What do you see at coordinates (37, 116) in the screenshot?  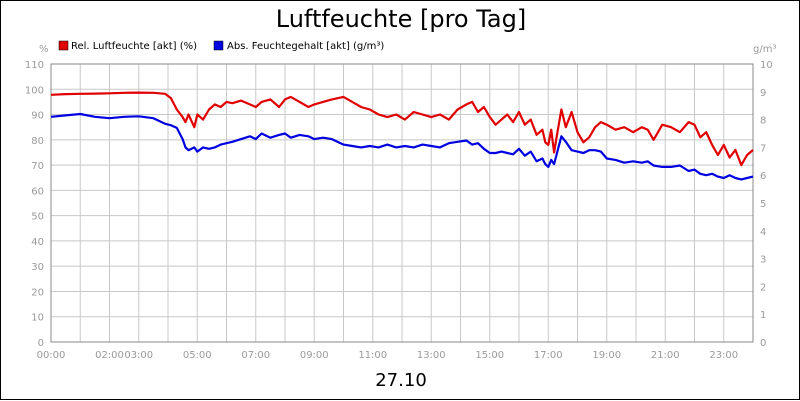 I see `y-left-tick-label: 90` at bounding box center [37, 116].